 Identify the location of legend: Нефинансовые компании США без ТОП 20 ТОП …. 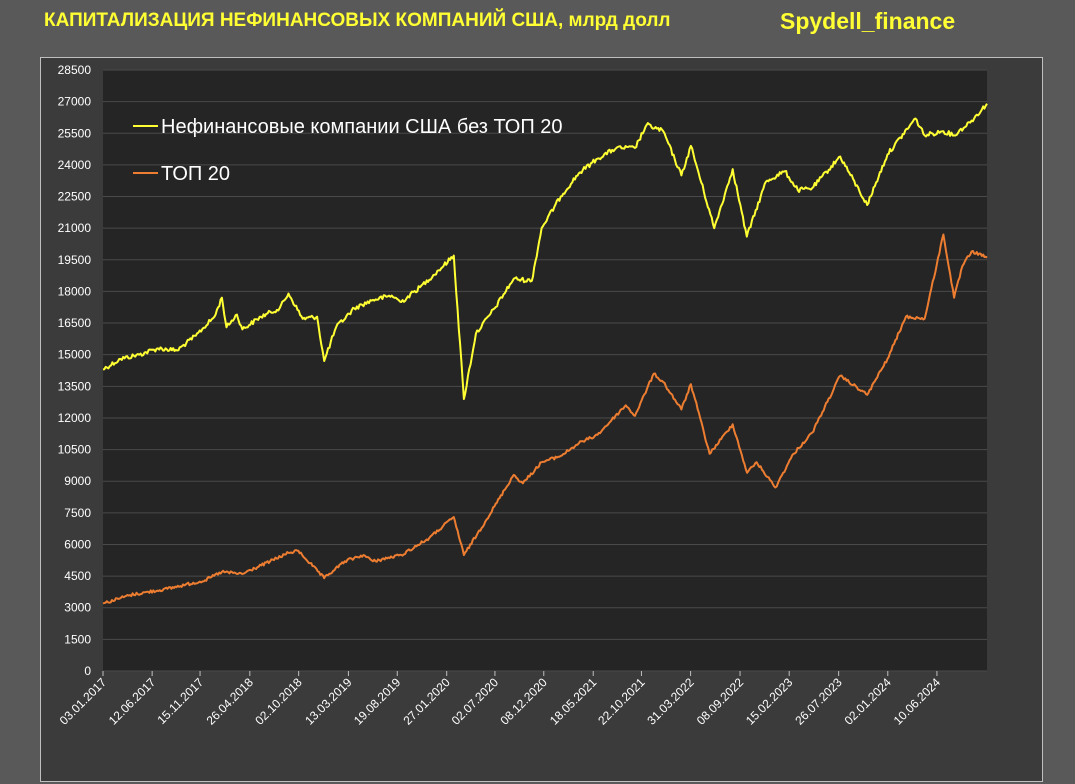
(348, 150).